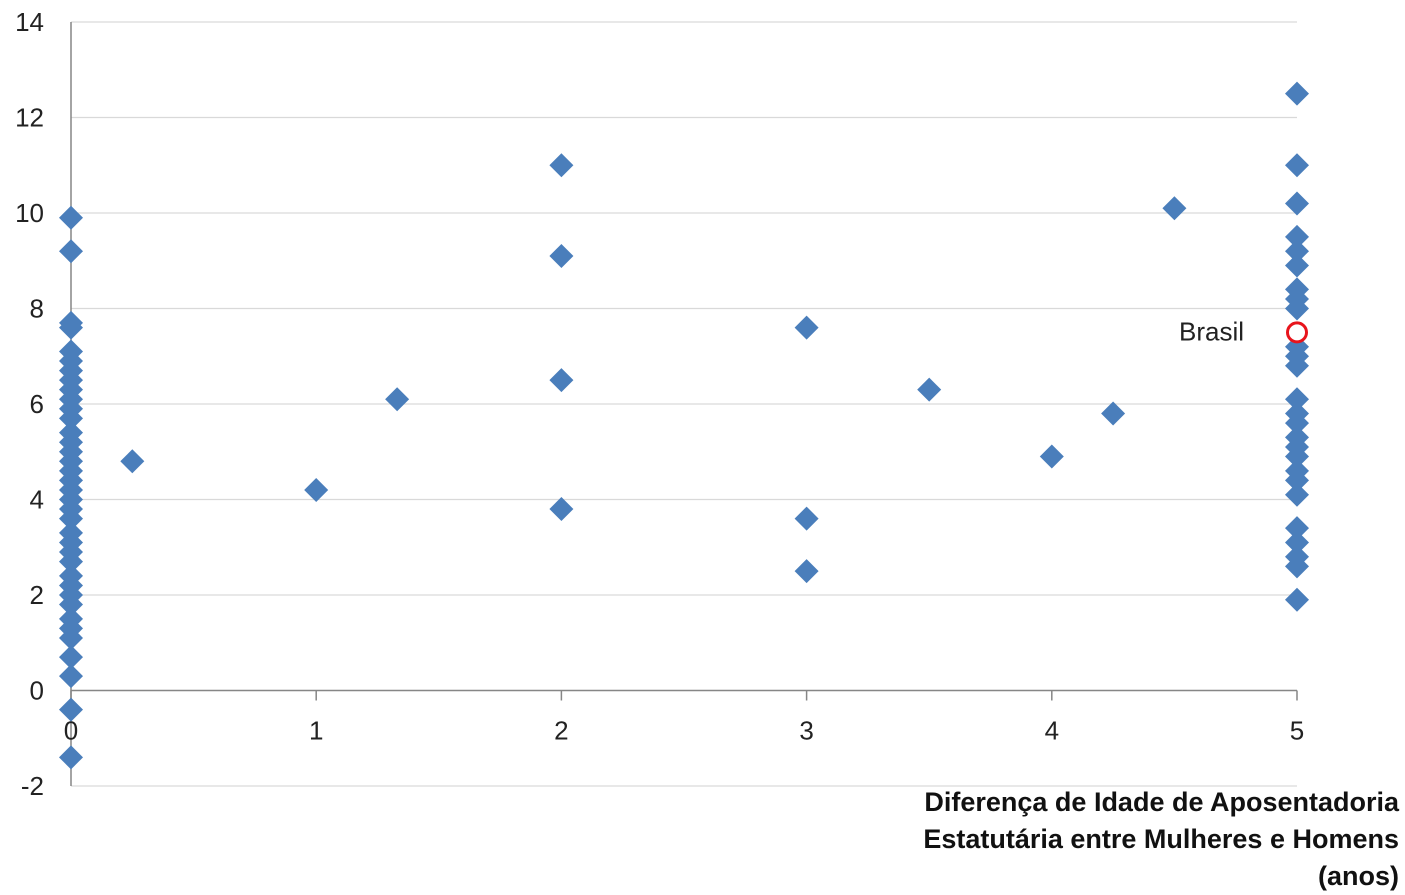  I want to click on y-tick-label: 4, so click(37, 500).